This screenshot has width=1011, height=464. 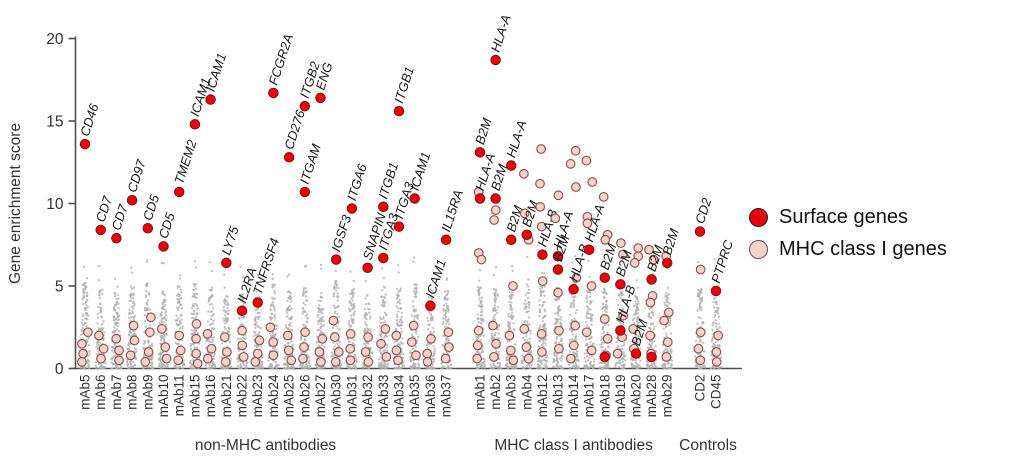 I want to click on x-tick-label: mAb21, so click(x=226, y=396).